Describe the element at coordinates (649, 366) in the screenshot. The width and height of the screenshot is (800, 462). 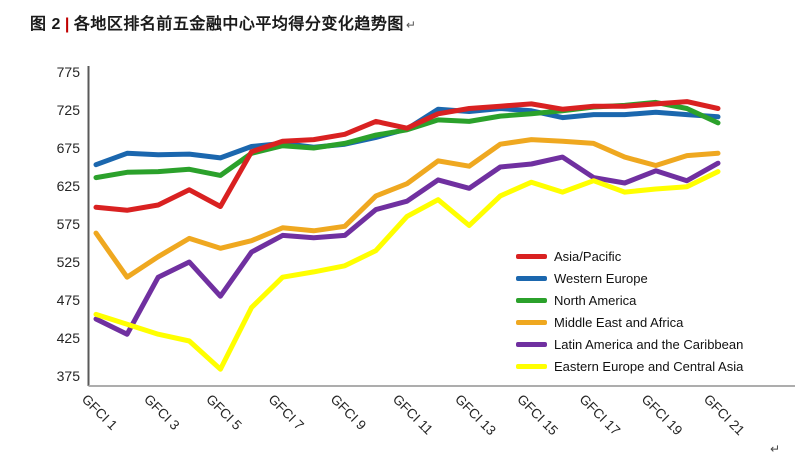
I see `legend-label: Eastern Europe and Central Asia` at that location.